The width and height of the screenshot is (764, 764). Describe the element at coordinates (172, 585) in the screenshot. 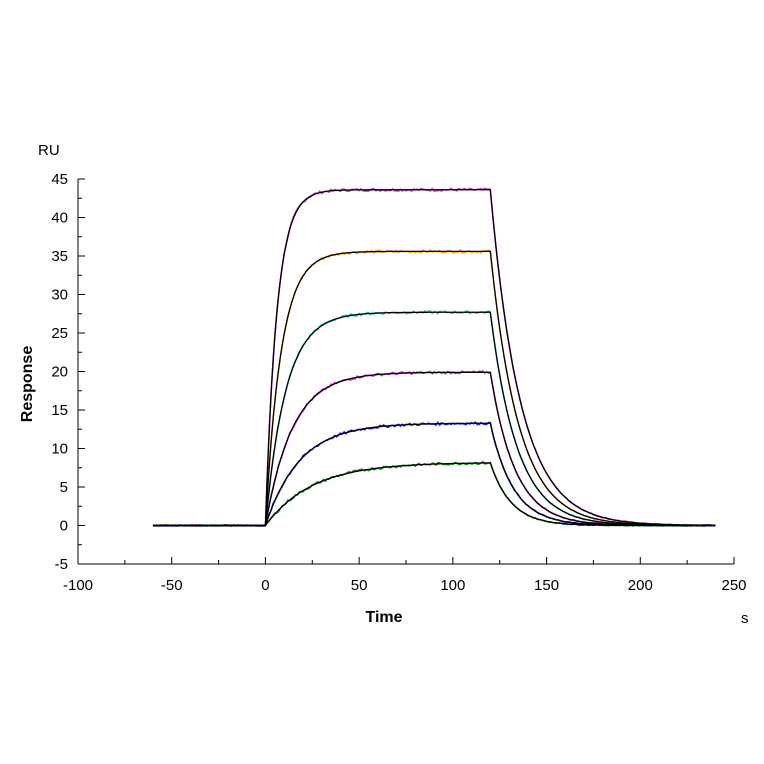

I see `x-tick-label: -50` at that location.